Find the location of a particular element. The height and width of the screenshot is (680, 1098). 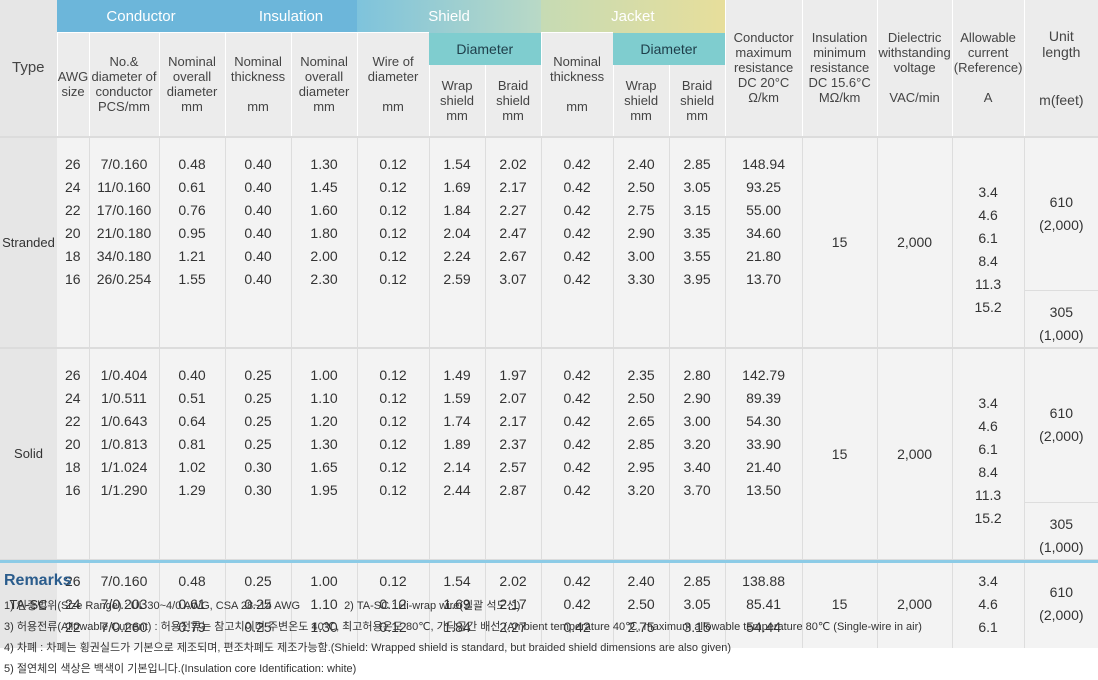

cell-value: 21/0.180 is located at coordinates (124, 232).